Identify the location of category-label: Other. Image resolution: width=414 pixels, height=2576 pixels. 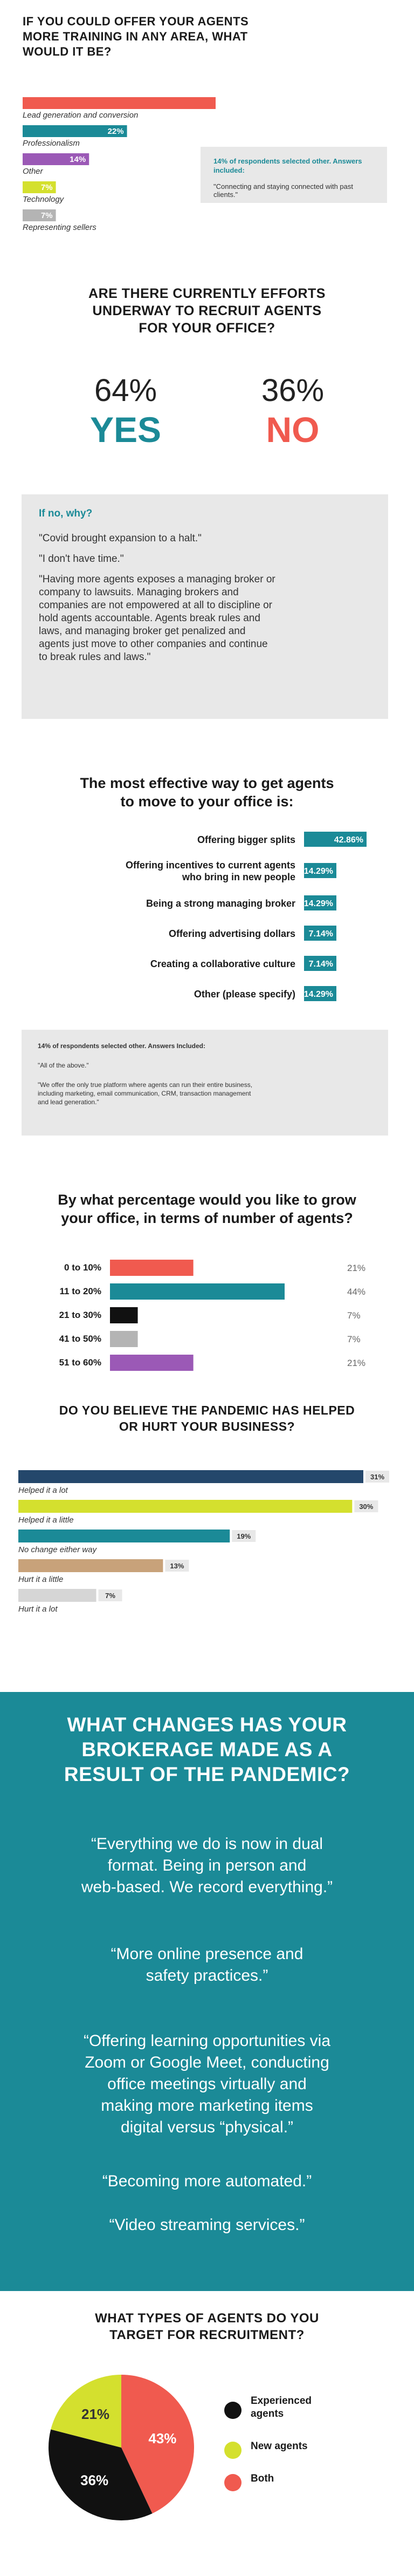
(33, 171).